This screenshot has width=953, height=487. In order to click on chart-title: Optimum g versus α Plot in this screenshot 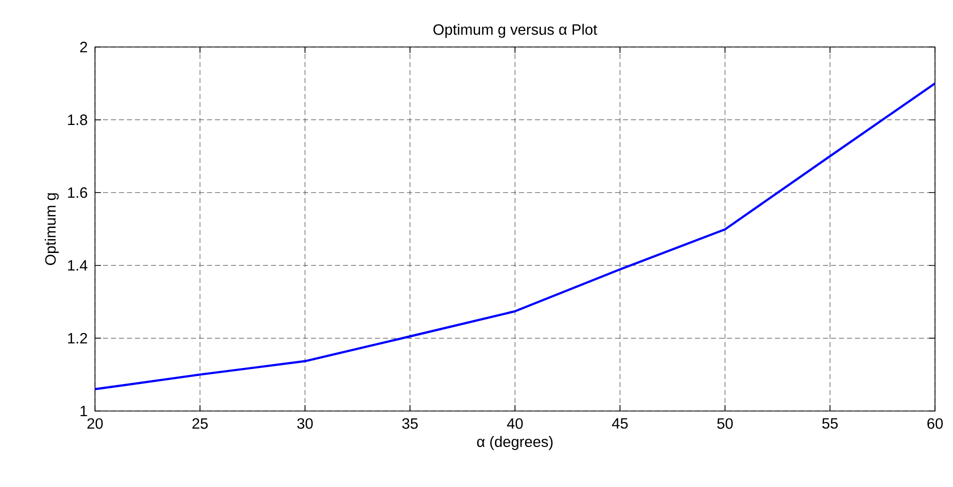, I will do `click(515, 31)`.